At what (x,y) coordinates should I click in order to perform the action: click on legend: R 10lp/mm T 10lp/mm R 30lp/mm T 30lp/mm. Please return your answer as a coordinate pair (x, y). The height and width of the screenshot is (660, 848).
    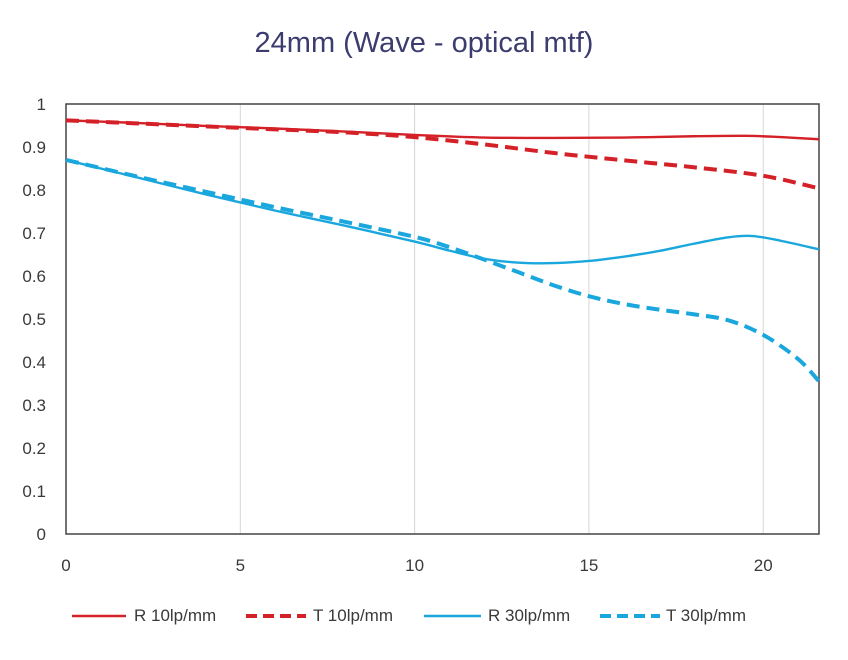
    Looking at the image, I should click on (409, 615).